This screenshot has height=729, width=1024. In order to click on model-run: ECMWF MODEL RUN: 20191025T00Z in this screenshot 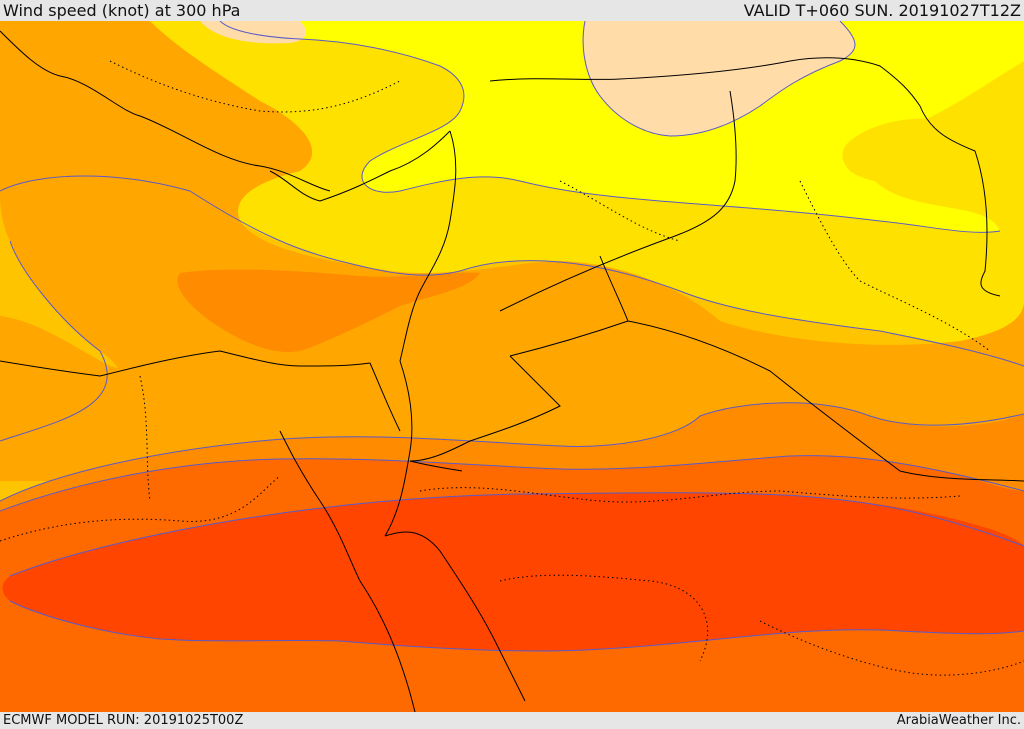, I will do `click(123, 720)`.